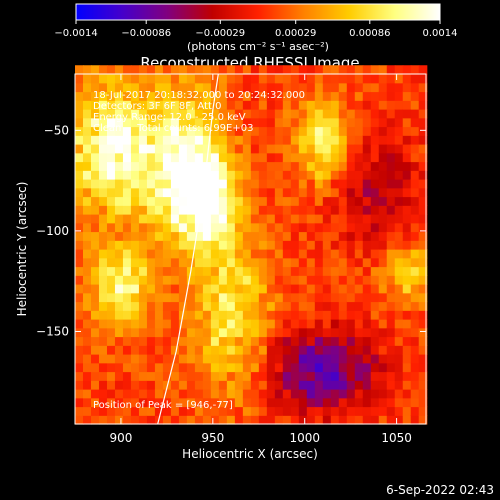 The image size is (500, 500). Describe the element at coordinates (369, 33) in the screenshot. I see `colorbar-tick-label: 0.00086` at that location.